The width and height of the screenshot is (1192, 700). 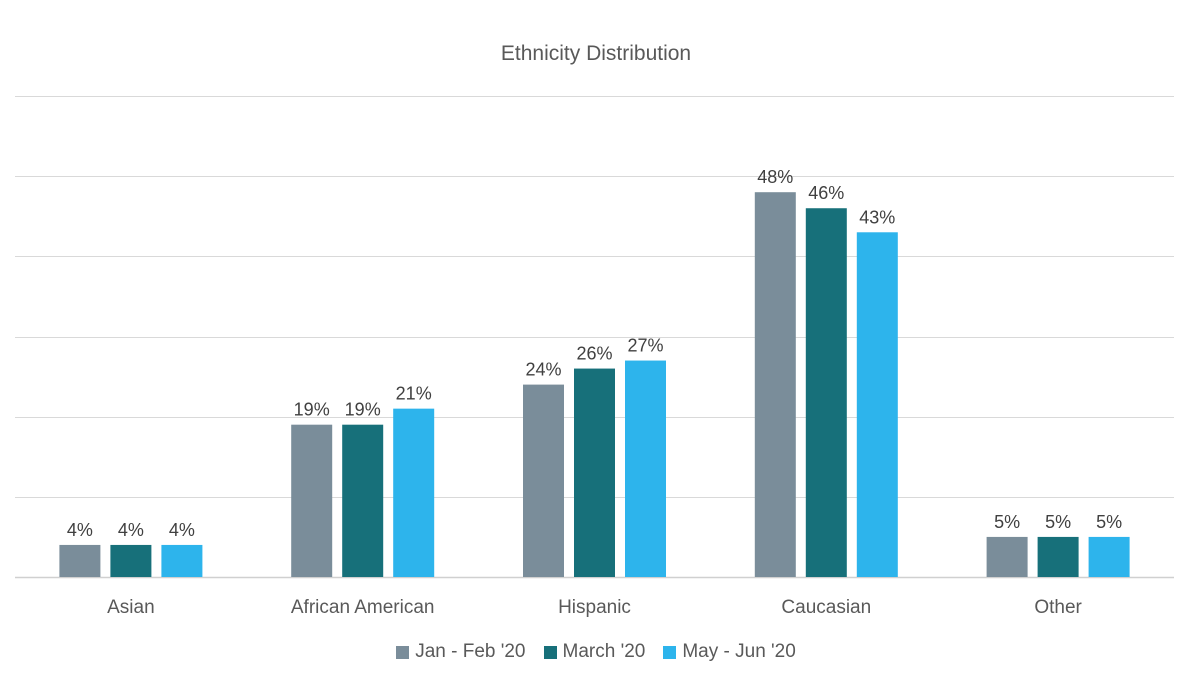 What do you see at coordinates (739, 651) in the screenshot?
I see `legend-label: May - Jun '20` at bounding box center [739, 651].